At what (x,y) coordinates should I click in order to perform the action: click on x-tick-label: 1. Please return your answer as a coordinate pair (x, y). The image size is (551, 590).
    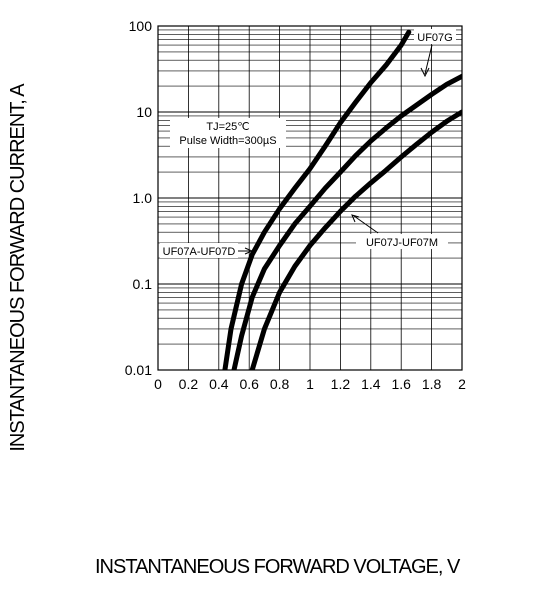
    Looking at the image, I should click on (310, 384).